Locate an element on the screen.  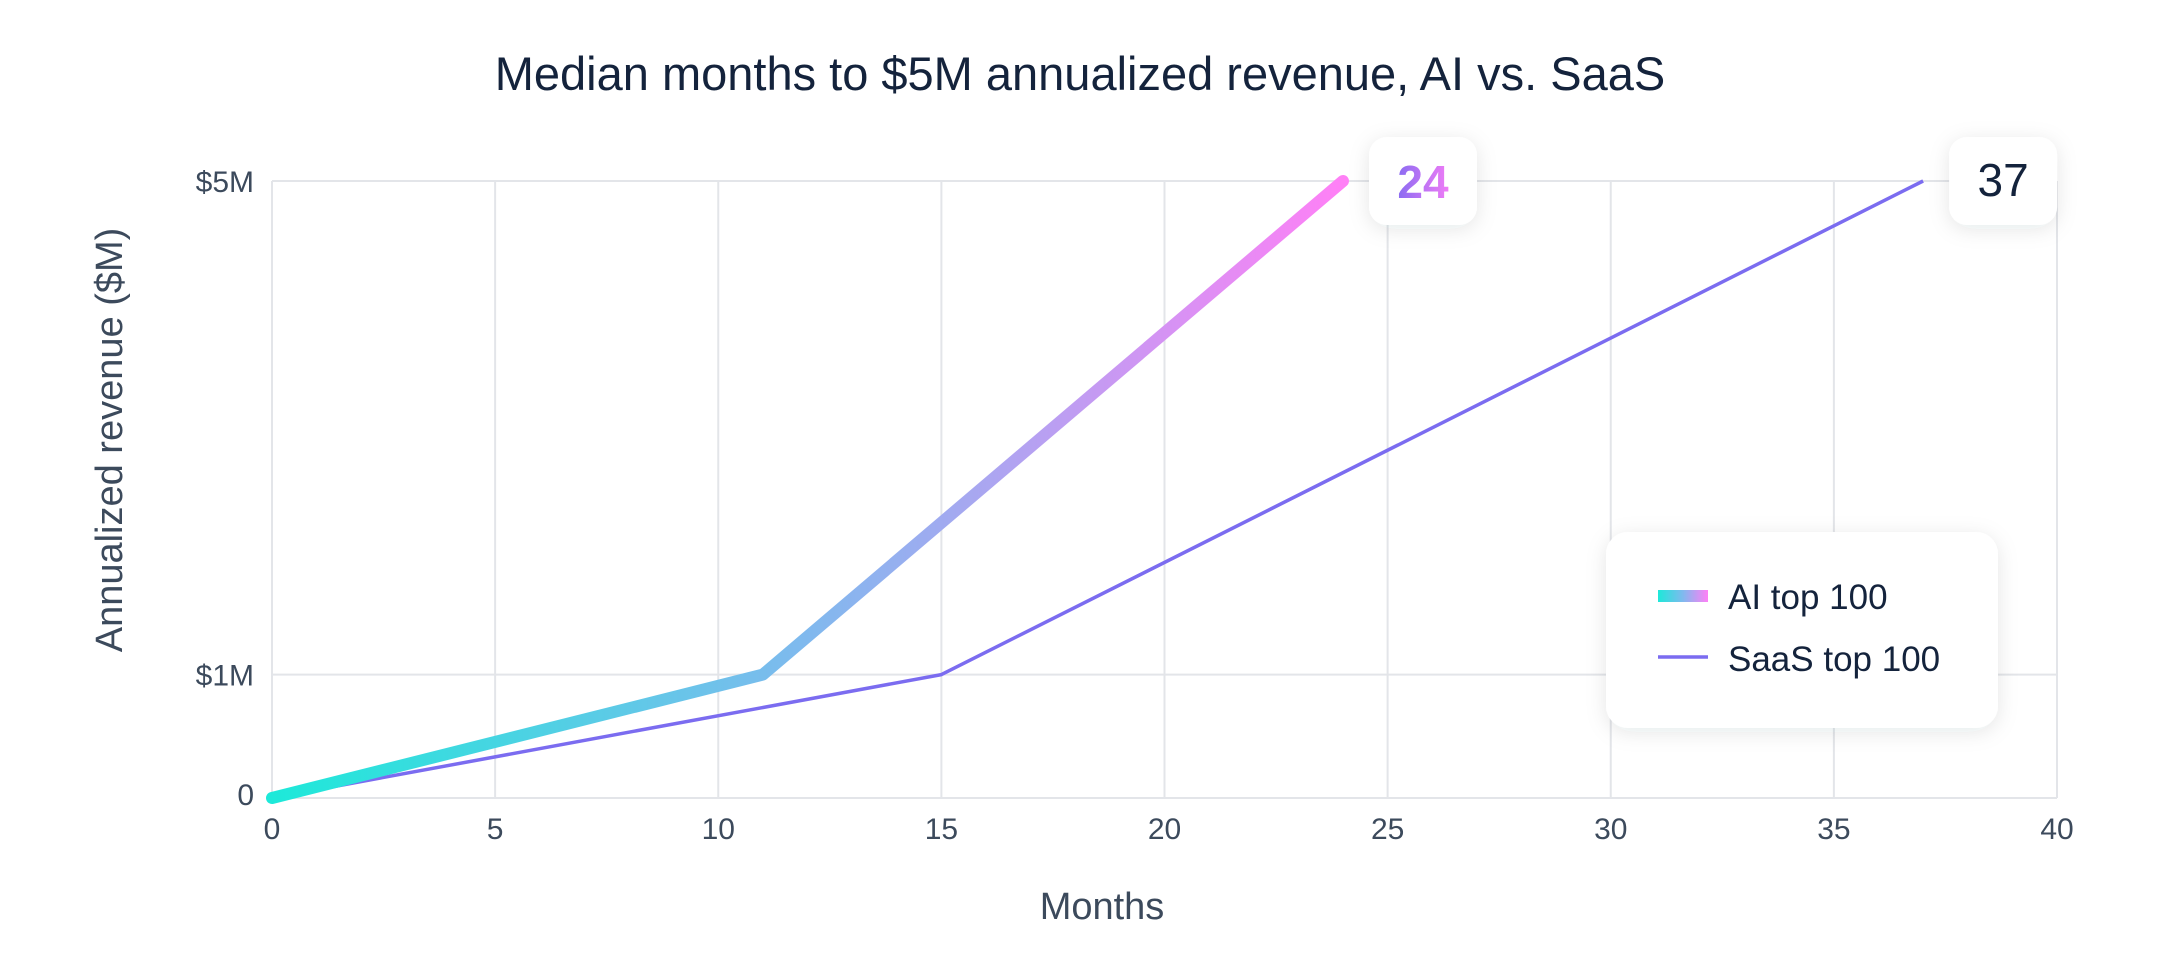
y-tick-label: $5M is located at coordinates (225, 182).